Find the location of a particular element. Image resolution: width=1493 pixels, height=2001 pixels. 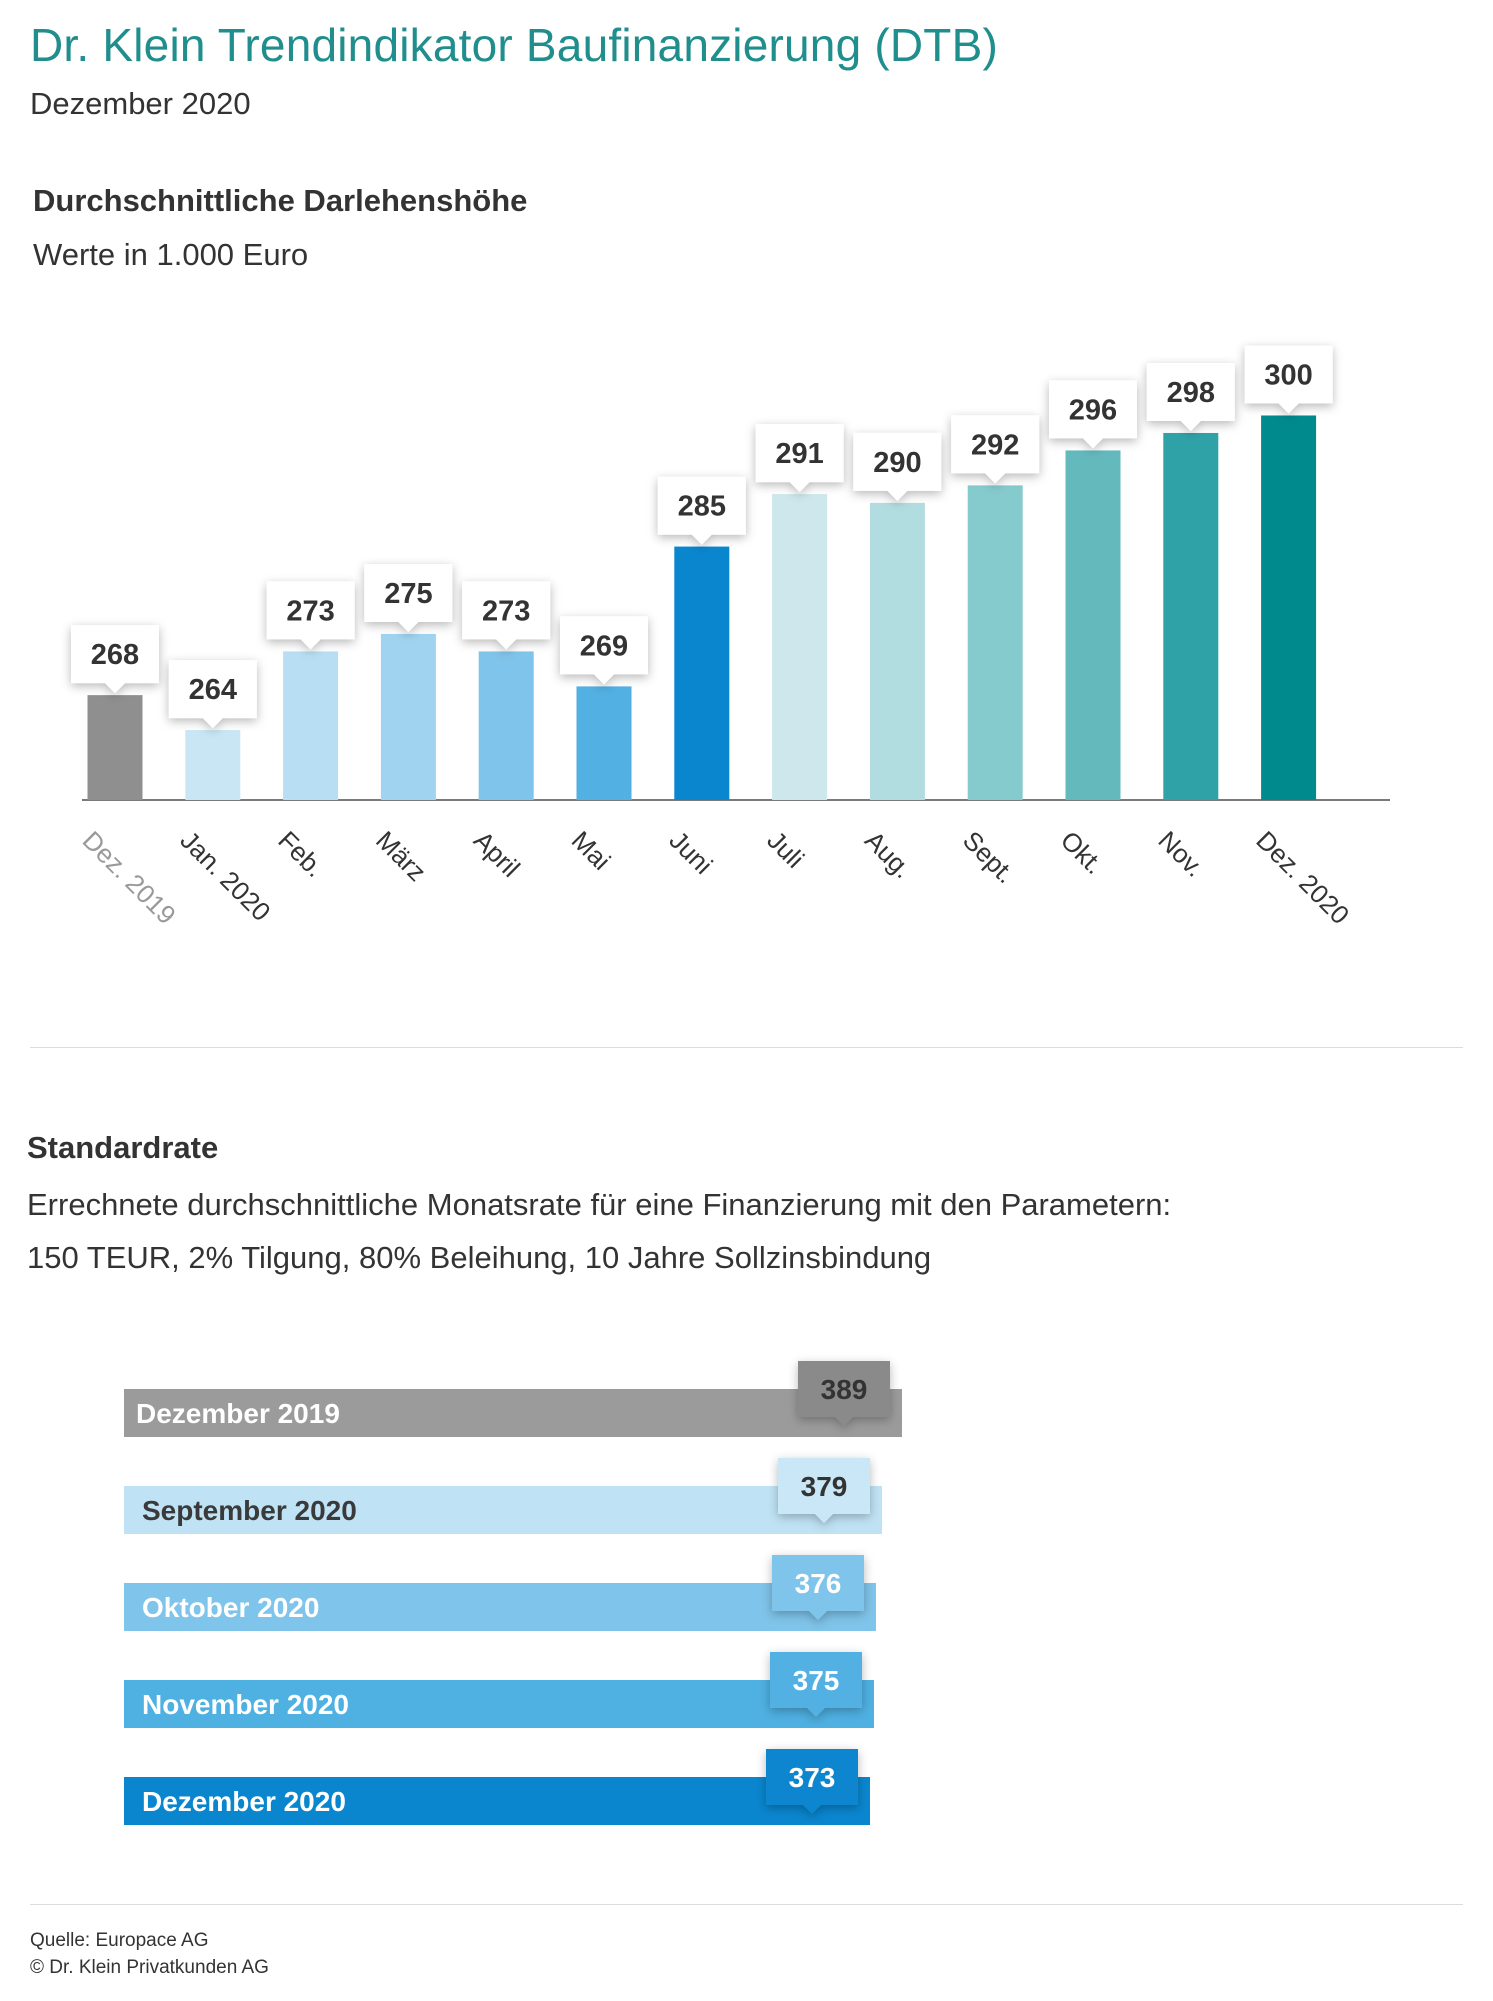

x-tick-label: Sept. is located at coordinates (989, 857).